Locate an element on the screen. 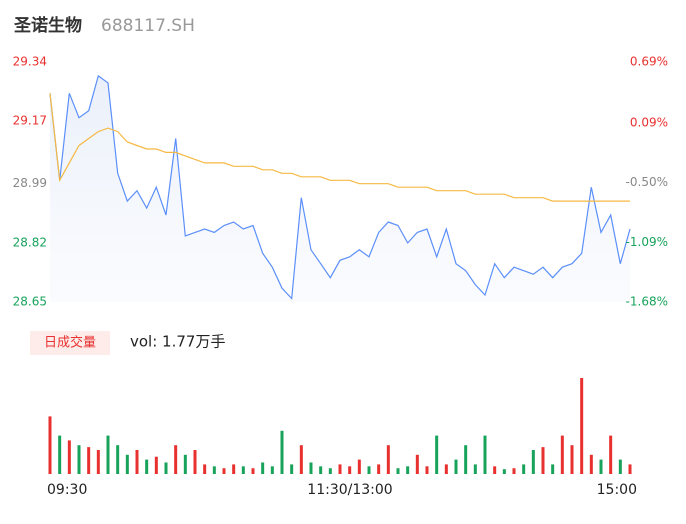  volume-title: 日成交量 is located at coordinates (70, 343).